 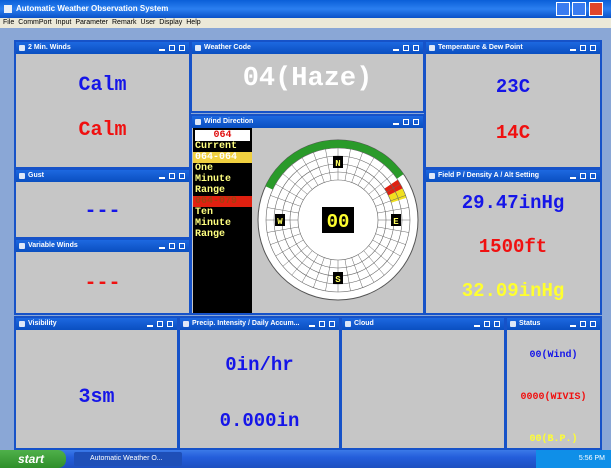 I want to click on label: Current, so click(x=216, y=146).